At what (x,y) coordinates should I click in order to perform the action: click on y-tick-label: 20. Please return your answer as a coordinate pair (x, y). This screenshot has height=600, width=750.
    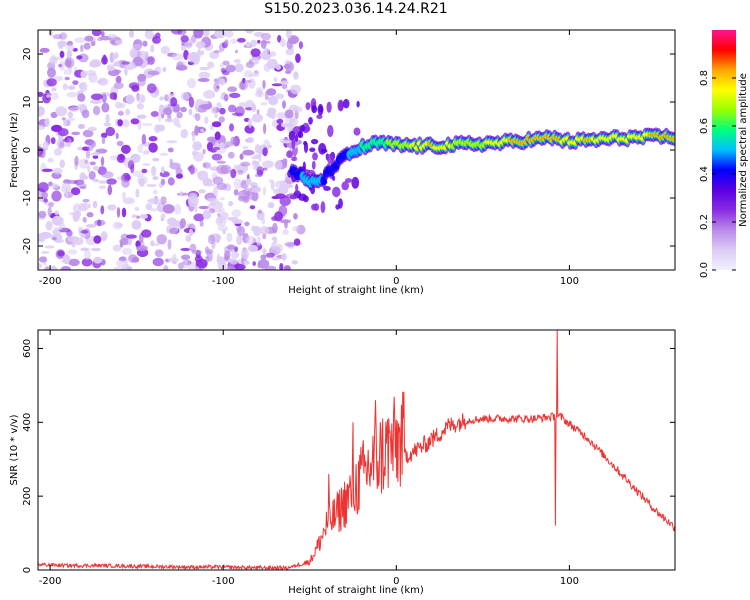
    Looking at the image, I should click on (27, 54).